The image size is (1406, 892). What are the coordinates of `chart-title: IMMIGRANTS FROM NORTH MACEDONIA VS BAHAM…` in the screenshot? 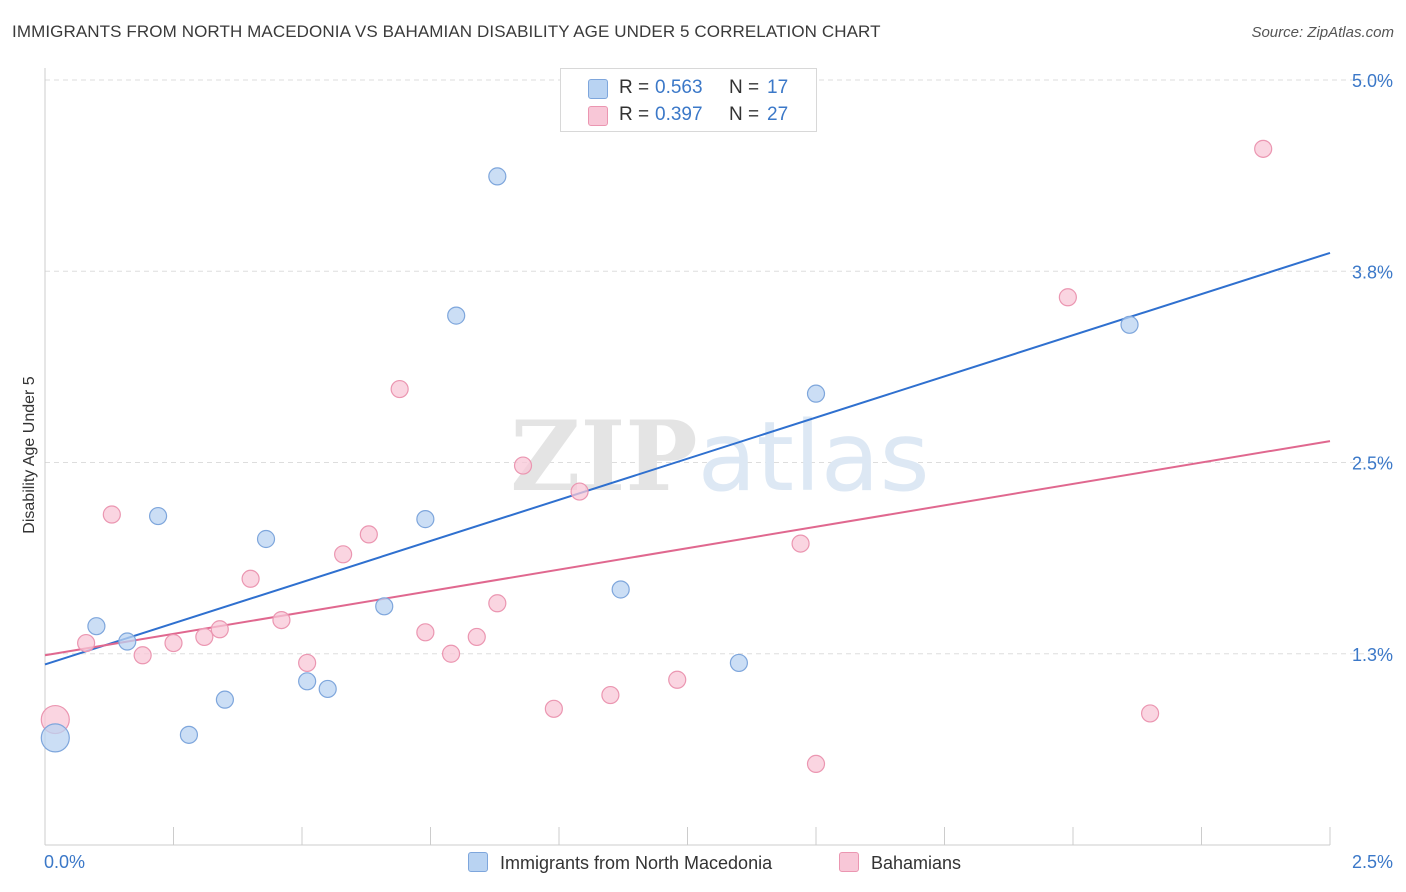 It's located at (446, 31).